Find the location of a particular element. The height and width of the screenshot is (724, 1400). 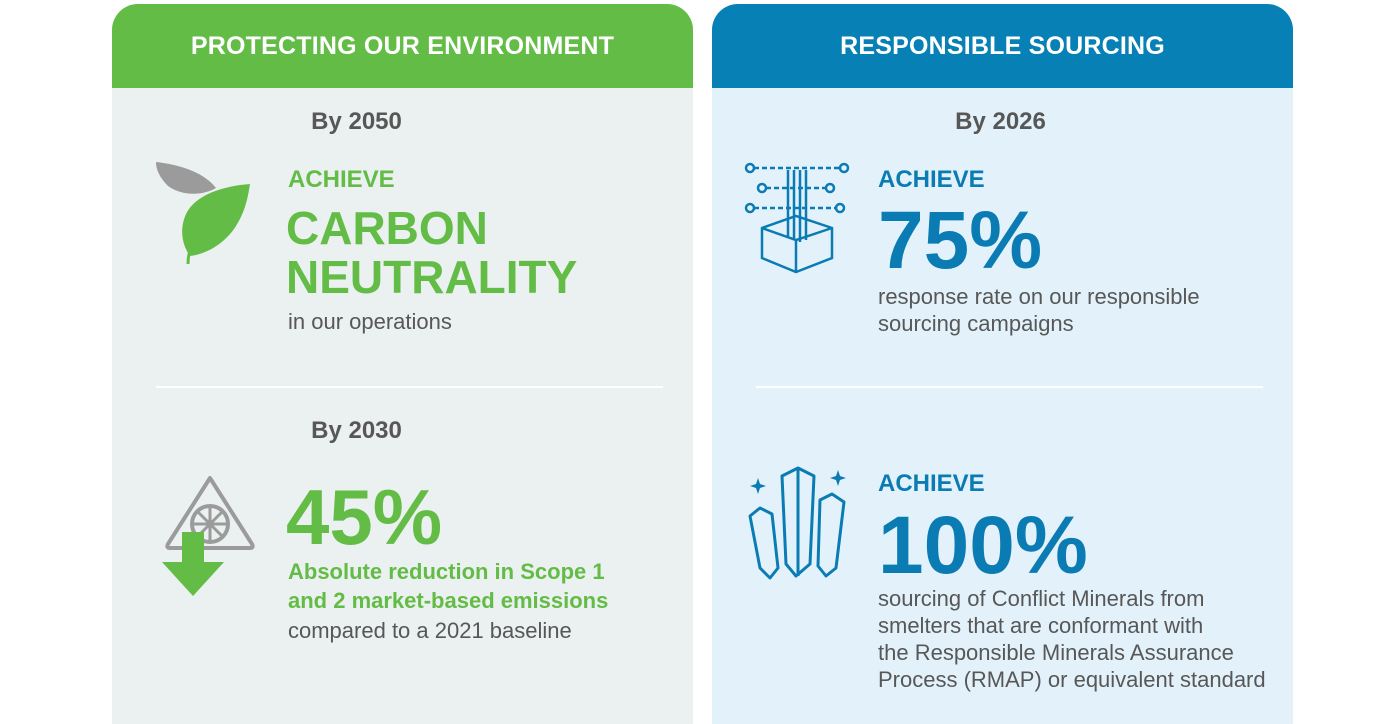

percent-100: 100% is located at coordinates (983, 545).